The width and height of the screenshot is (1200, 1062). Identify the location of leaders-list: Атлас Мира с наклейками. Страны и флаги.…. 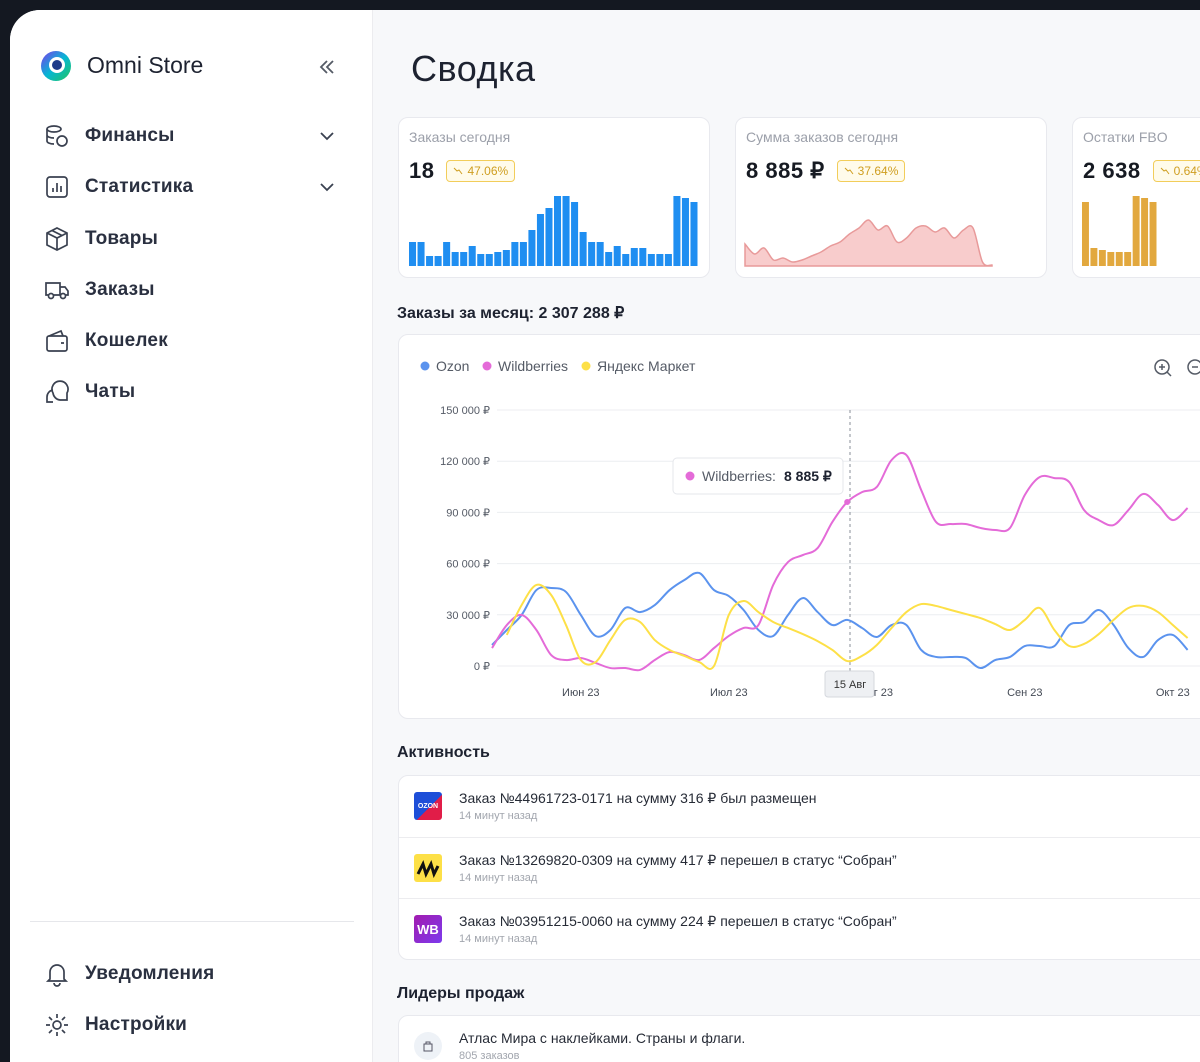
(799, 1038).